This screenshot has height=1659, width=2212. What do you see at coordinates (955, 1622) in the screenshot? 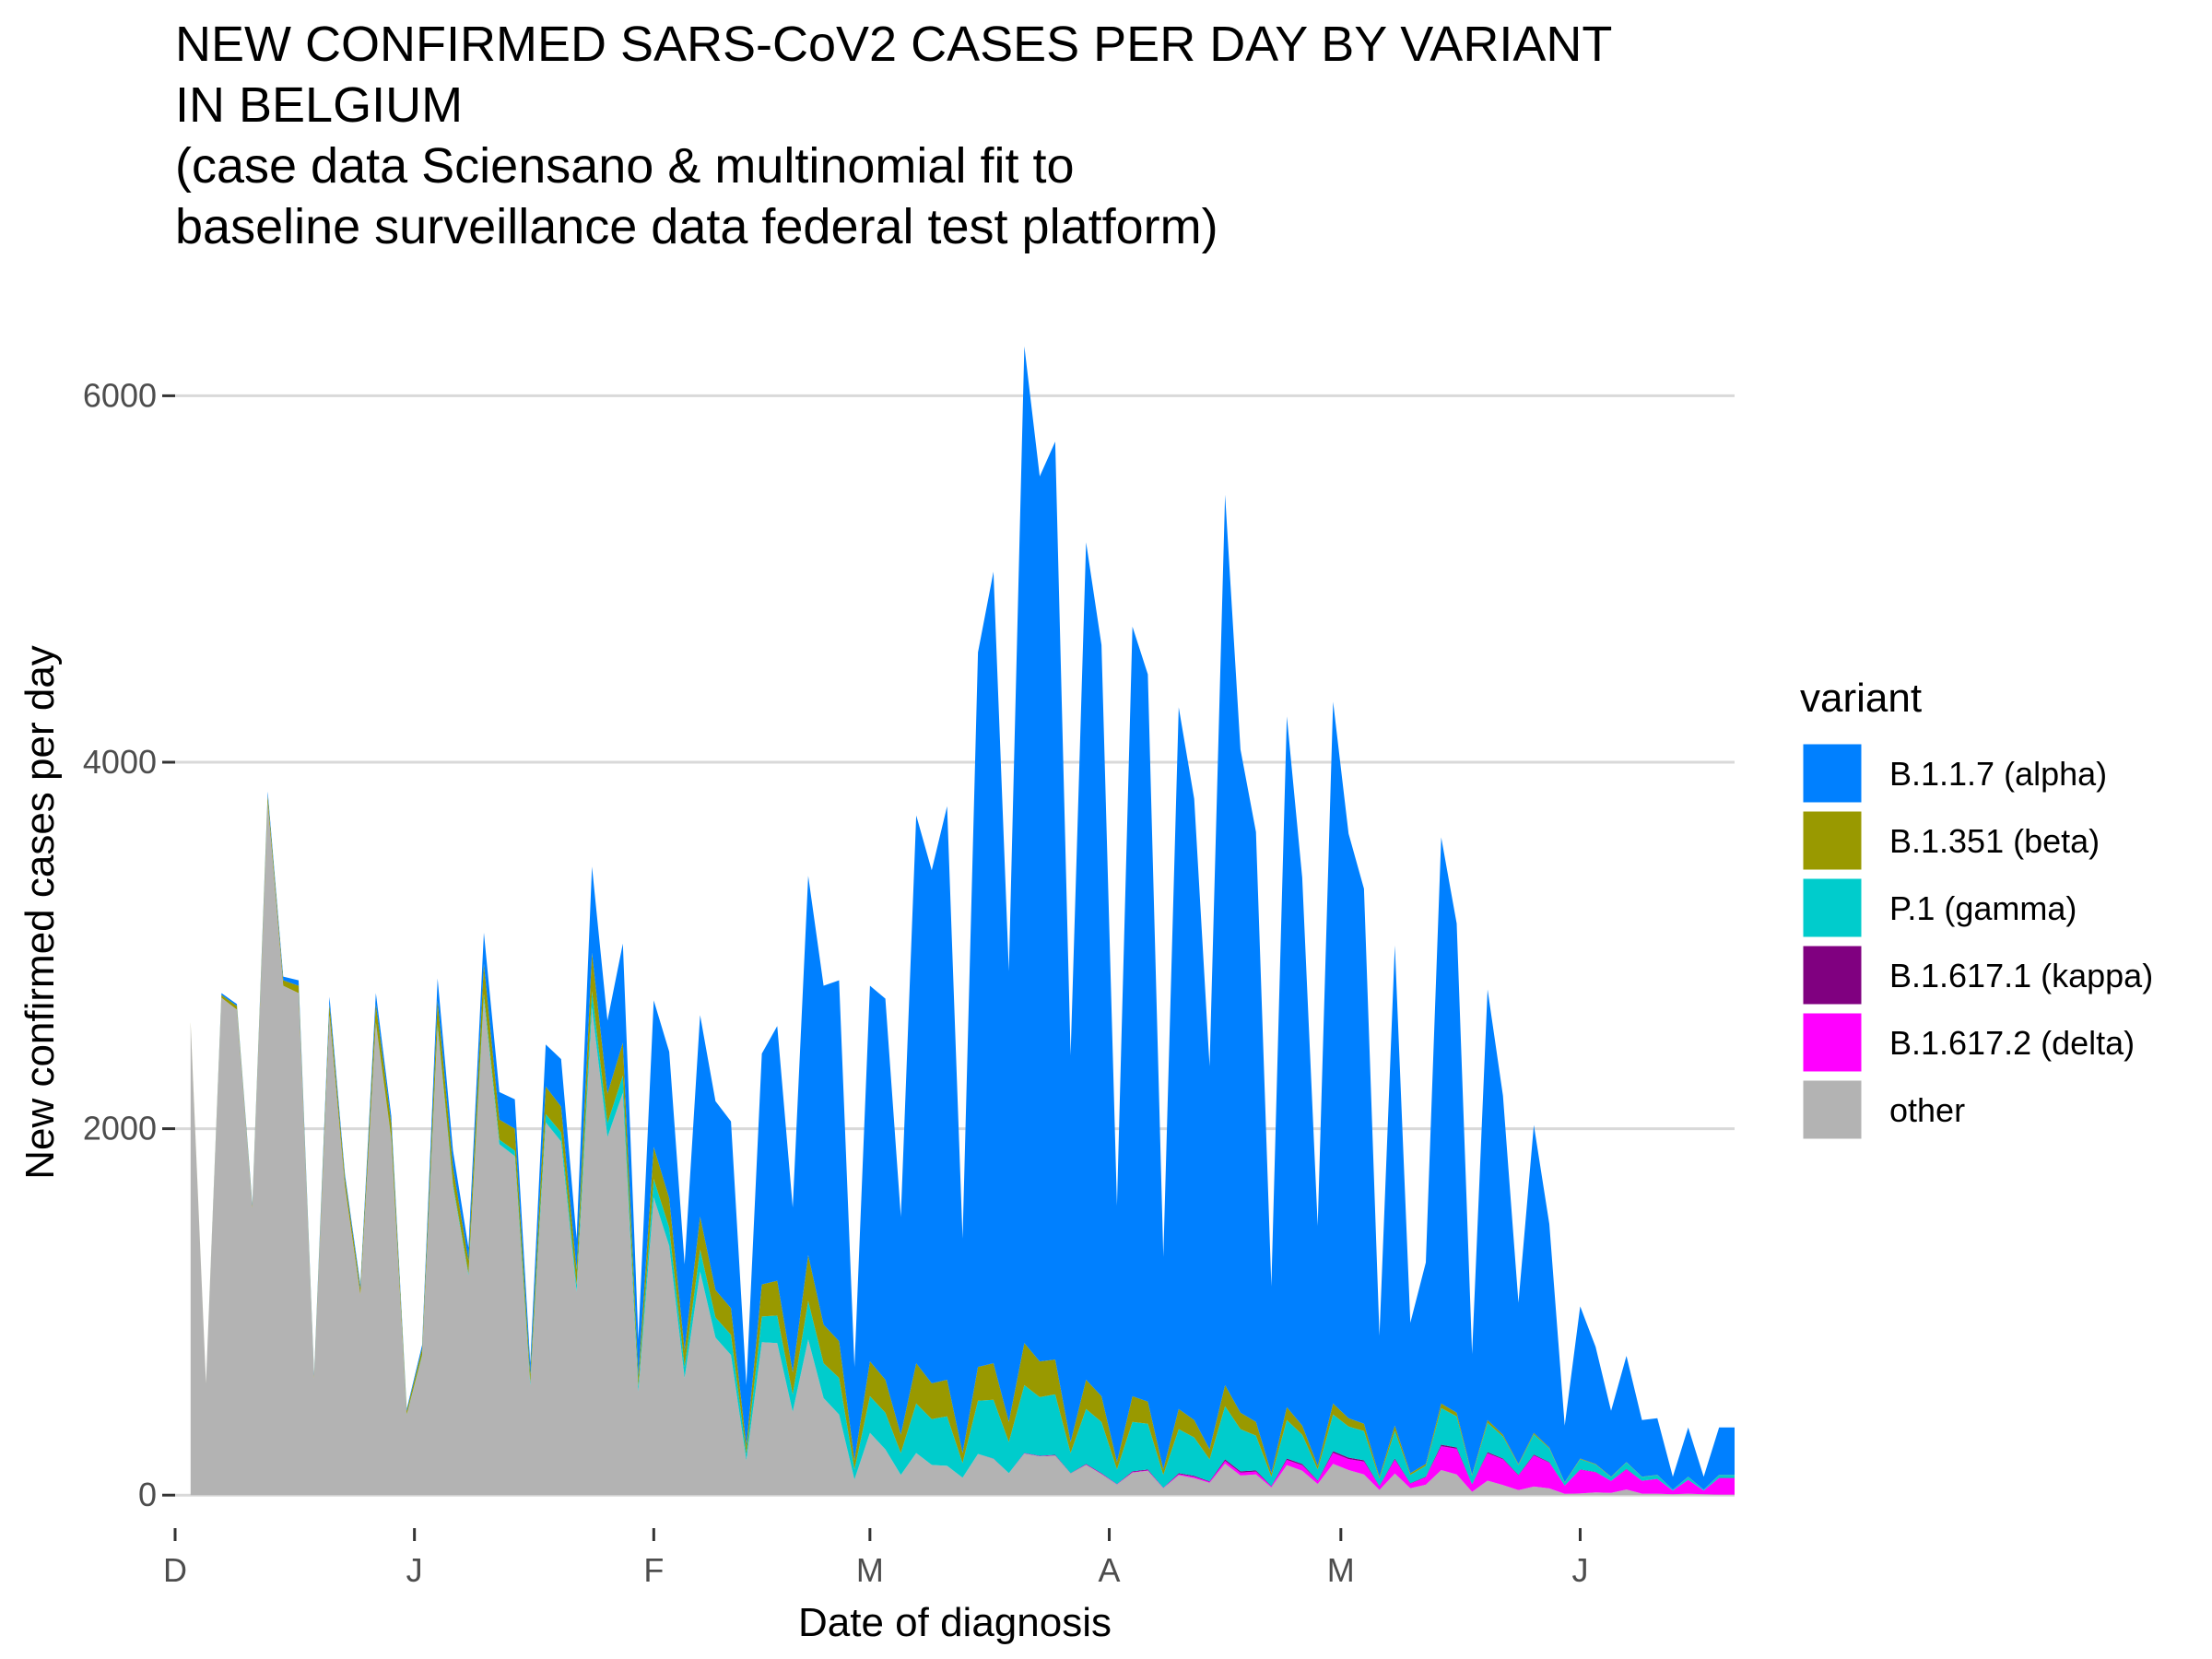
I see `x-axis-title: Date of diagnosis` at bounding box center [955, 1622].